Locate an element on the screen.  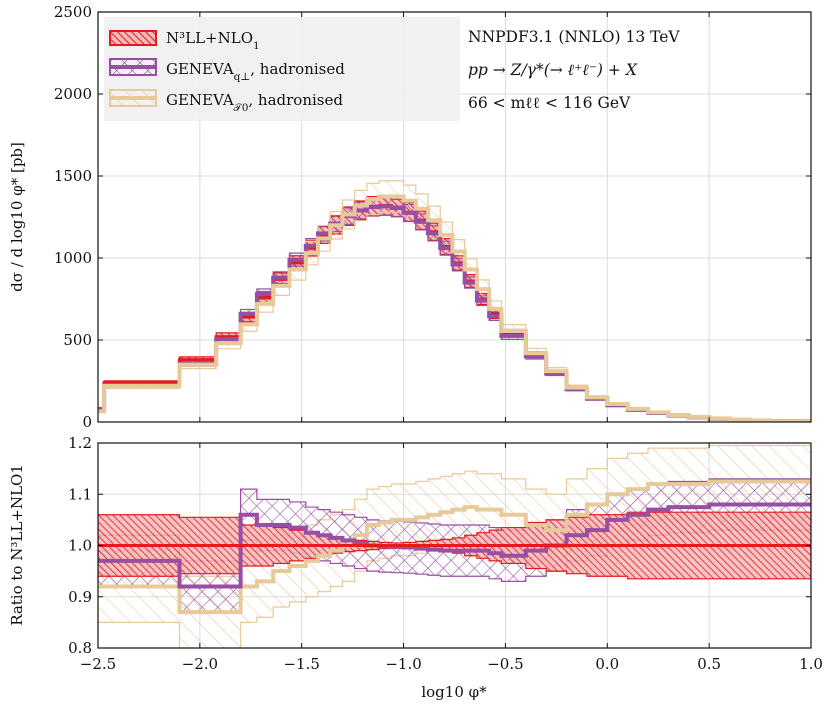
x-tick-label: −2.0 is located at coordinates (200, 664).